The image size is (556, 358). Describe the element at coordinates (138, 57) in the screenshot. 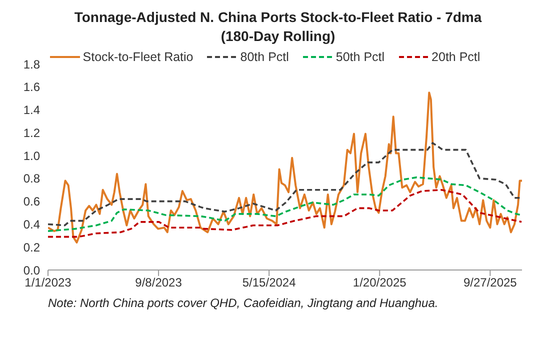

I see `legend-label: Stock-to-Fleet Ratio` at that location.